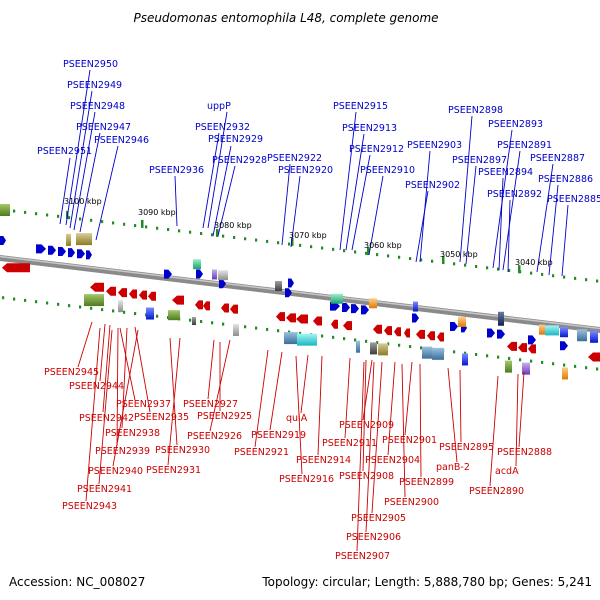 This screenshot has height=600, width=600. Describe the element at coordinates (378, 518) in the screenshot. I see `gene-label: PSEEN2905` at that location.